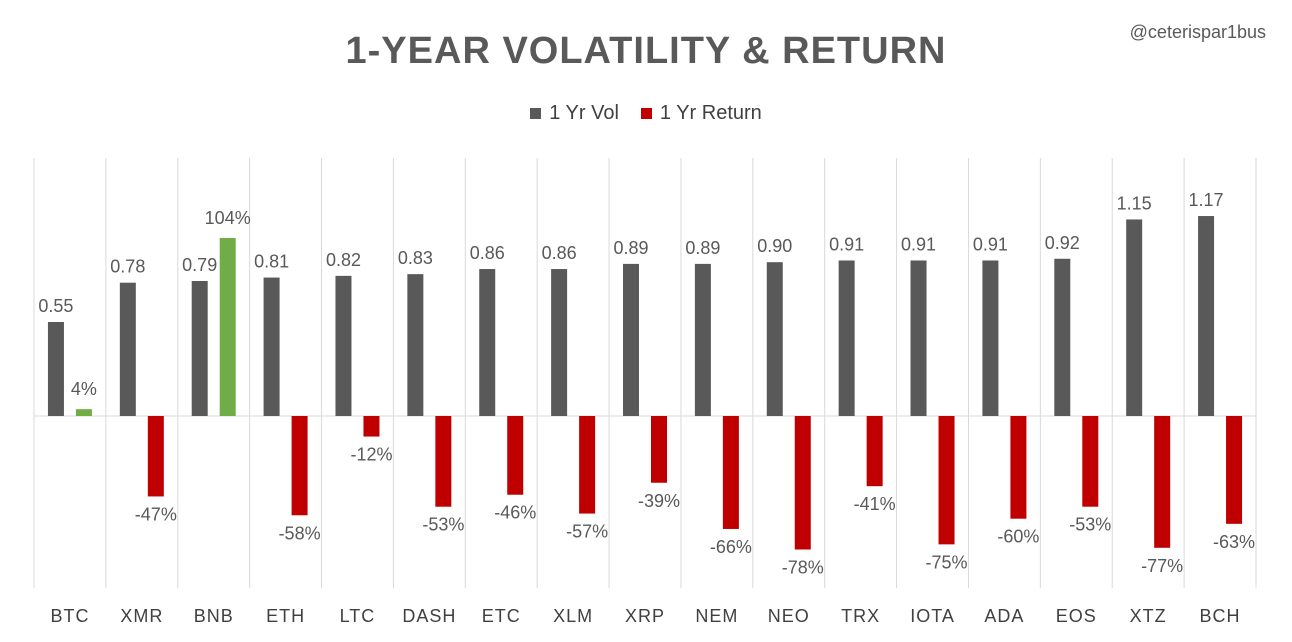 The width and height of the screenshot is (1292, 642). Describe the element at coordinates (947, 562) in the screenshot. I see `return-label: -75%` at that location.